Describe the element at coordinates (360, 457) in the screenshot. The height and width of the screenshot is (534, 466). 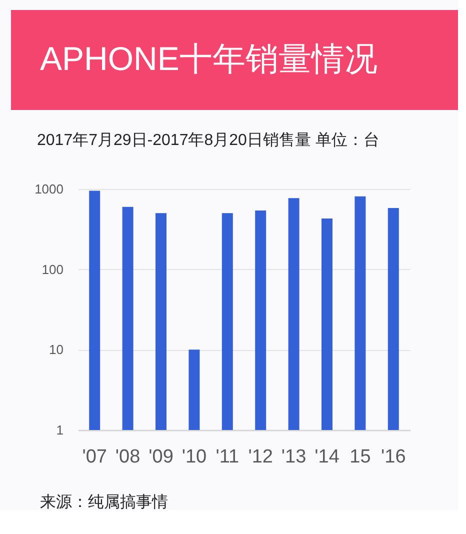
I see `x-tick-label: 15` at that location.